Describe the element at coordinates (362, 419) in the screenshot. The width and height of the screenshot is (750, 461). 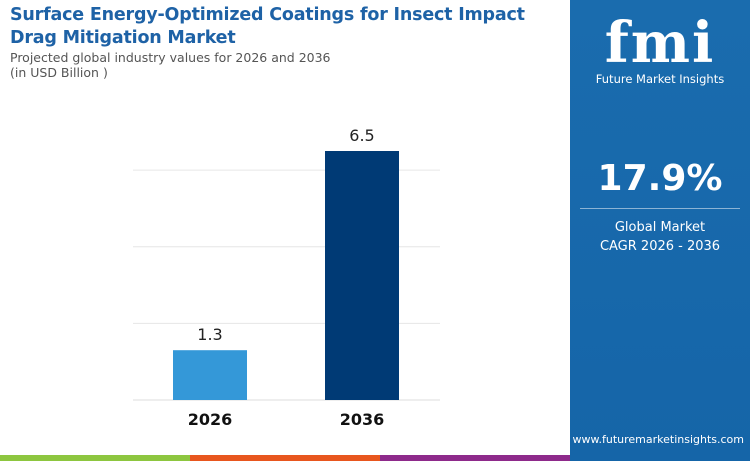
I see `x-tick-label: 2036` at that location.